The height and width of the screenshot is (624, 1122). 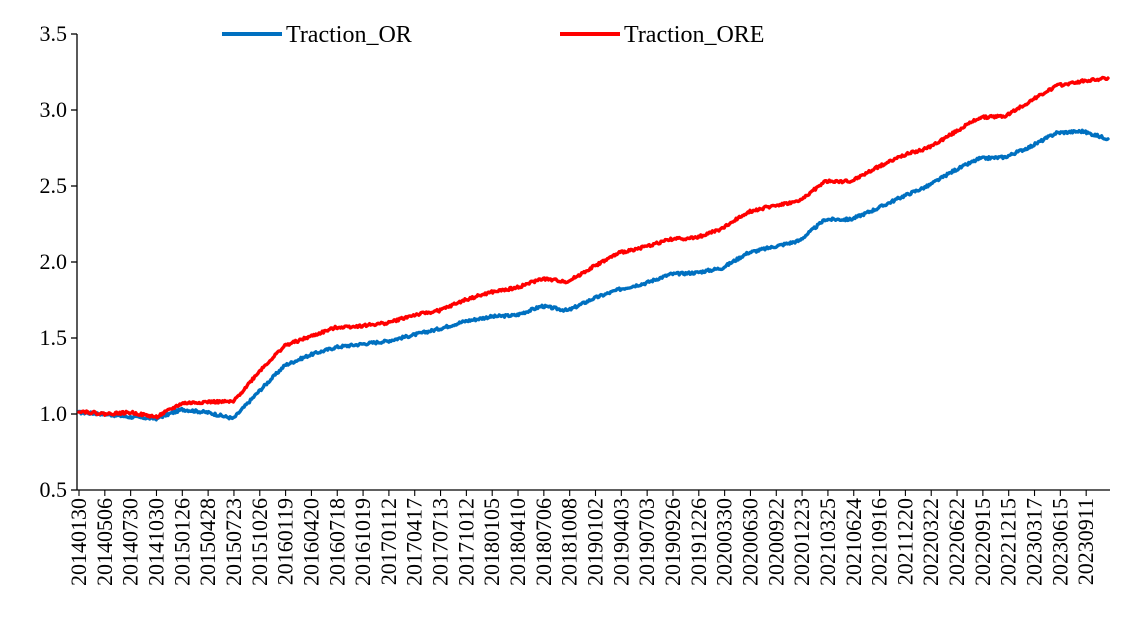 What do you see at coordinates (130, 542) in the screenshot?
I see `x-tick-label: 20140730` at bounding box center [130, 542].